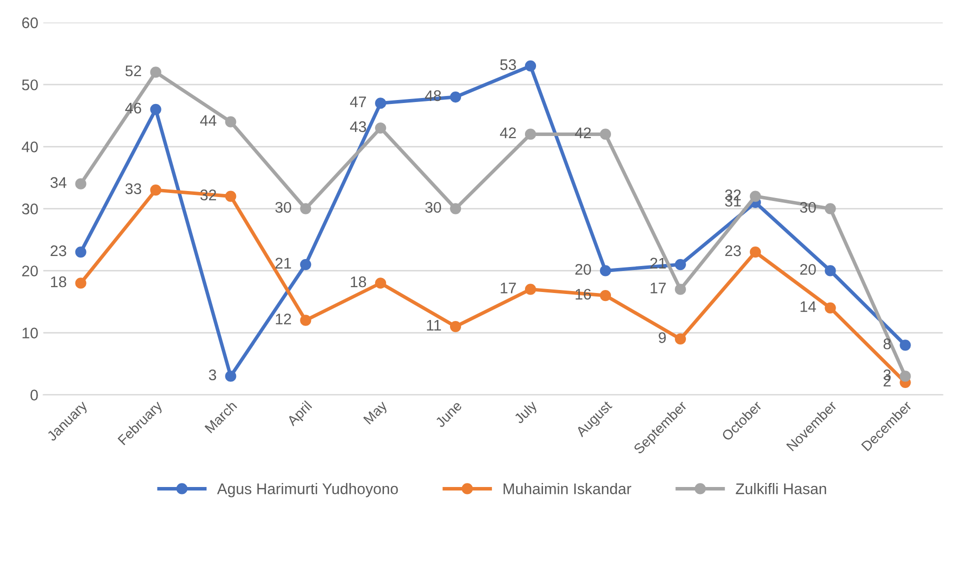  I want to click on data-label: 53, so click(508, 64).